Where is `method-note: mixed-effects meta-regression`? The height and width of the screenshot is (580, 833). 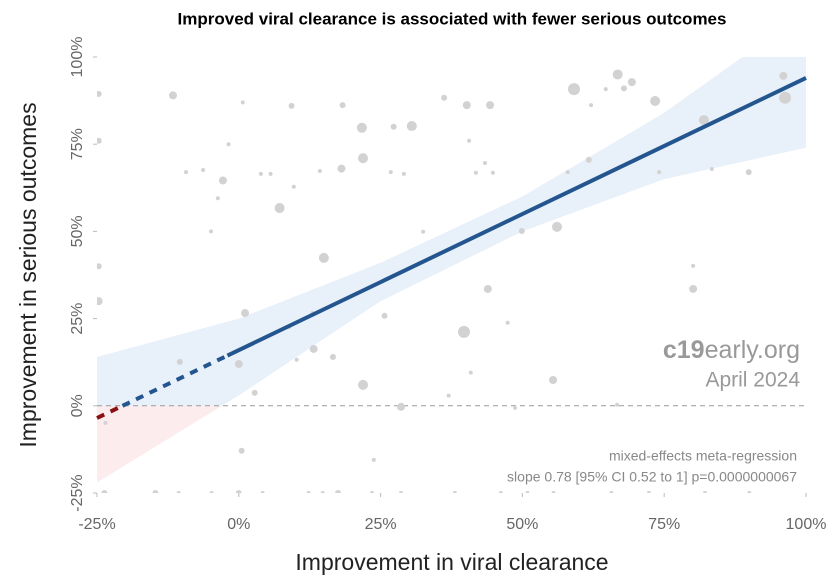
method-note: mixed-effects meta-regression is located at coordinates (703, 456).